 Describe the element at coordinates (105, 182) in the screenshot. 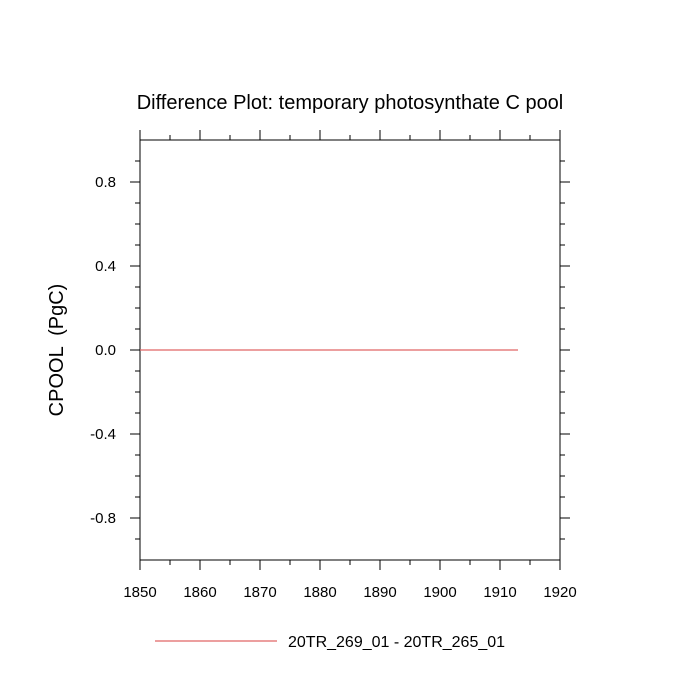

I see `y-tick-label: 0.8` at that location.